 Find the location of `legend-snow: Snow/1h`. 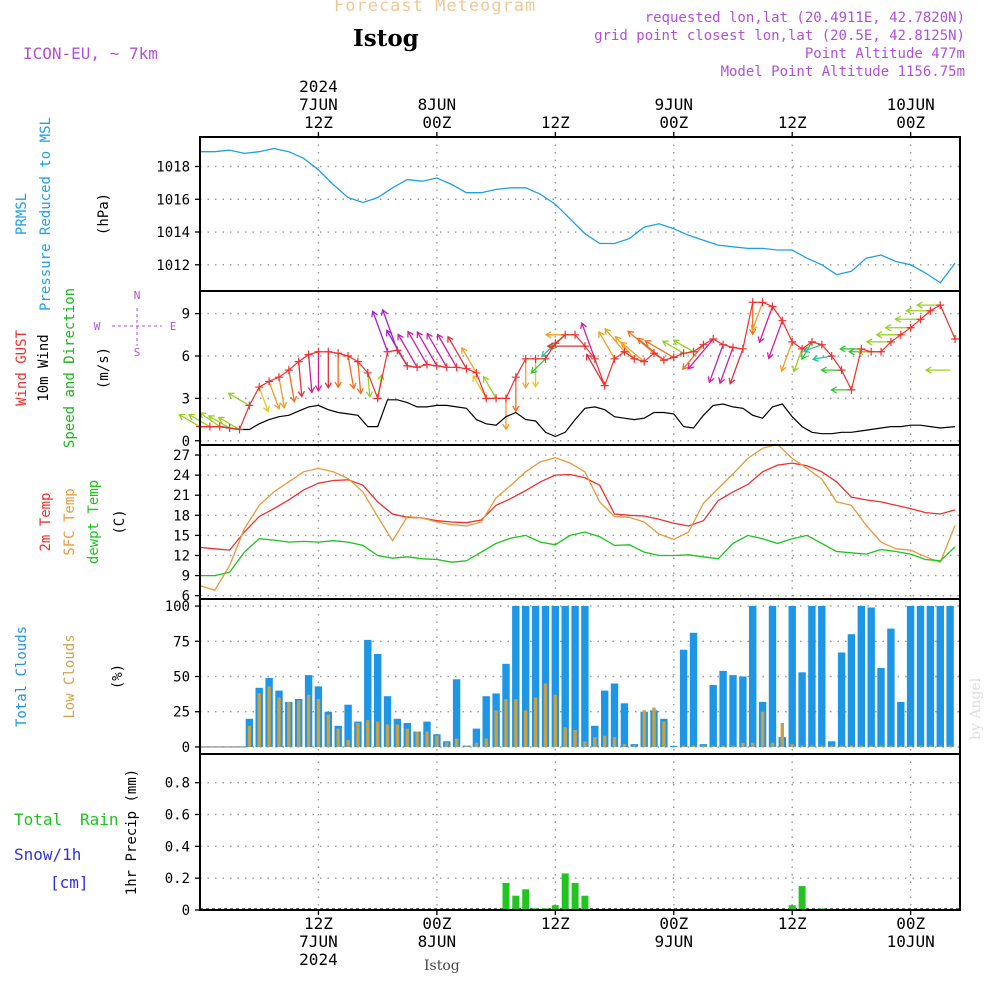

legend-snow: Snow/1h is located at coordinates (47, 854).